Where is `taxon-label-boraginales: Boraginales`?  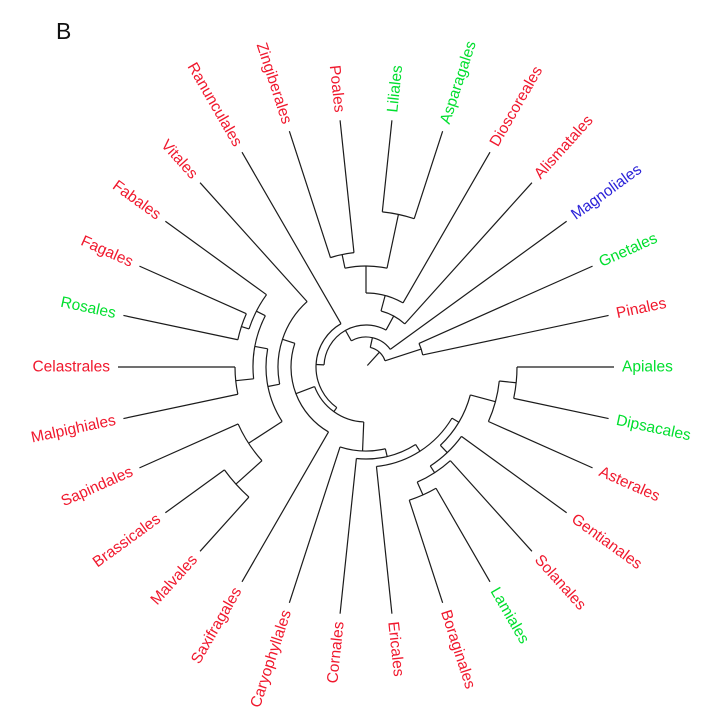
taxon-label-boraginales: Boraginales is located at coordinates (458, 649).